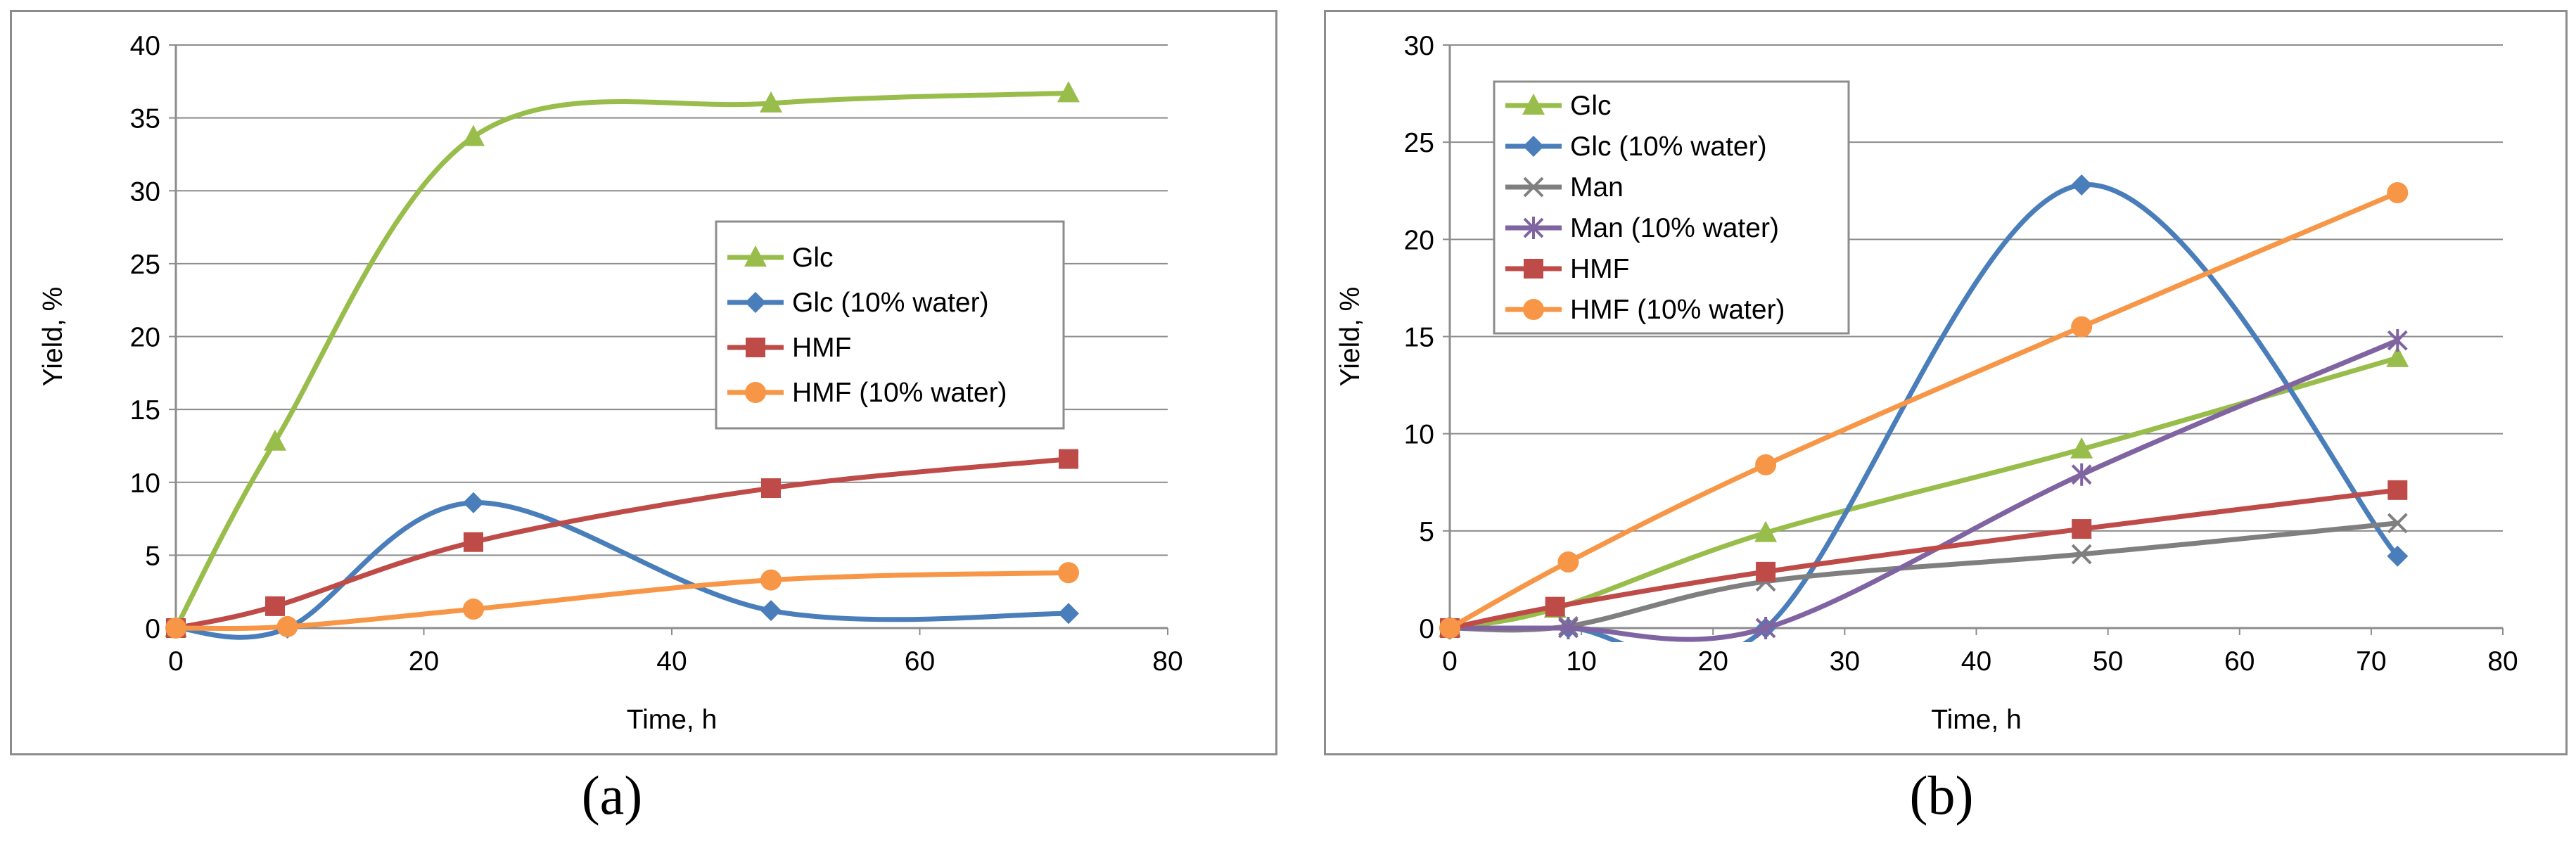 The height and width of the screenshot is (844, 2576). I want to click on x-tick-label: 50, so click(2108, 662).